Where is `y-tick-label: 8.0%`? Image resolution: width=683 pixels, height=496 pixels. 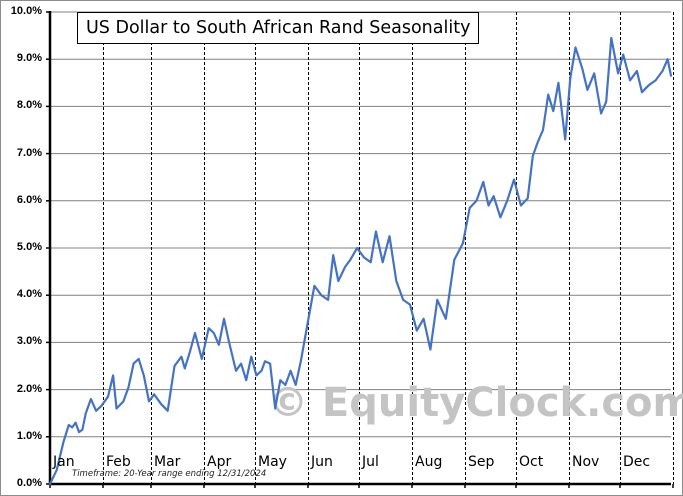 y-tick-label: 8.0% is located at coordinates (29, 105).